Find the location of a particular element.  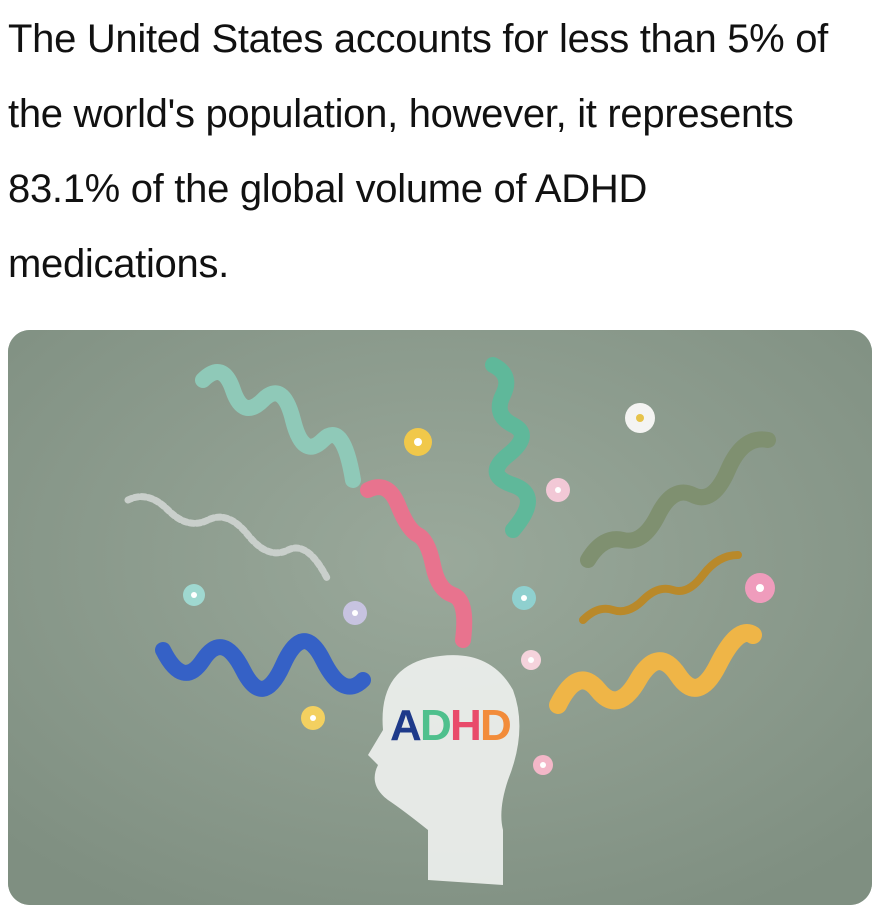

flower-hot-pink is located at coordinates (760, 588).